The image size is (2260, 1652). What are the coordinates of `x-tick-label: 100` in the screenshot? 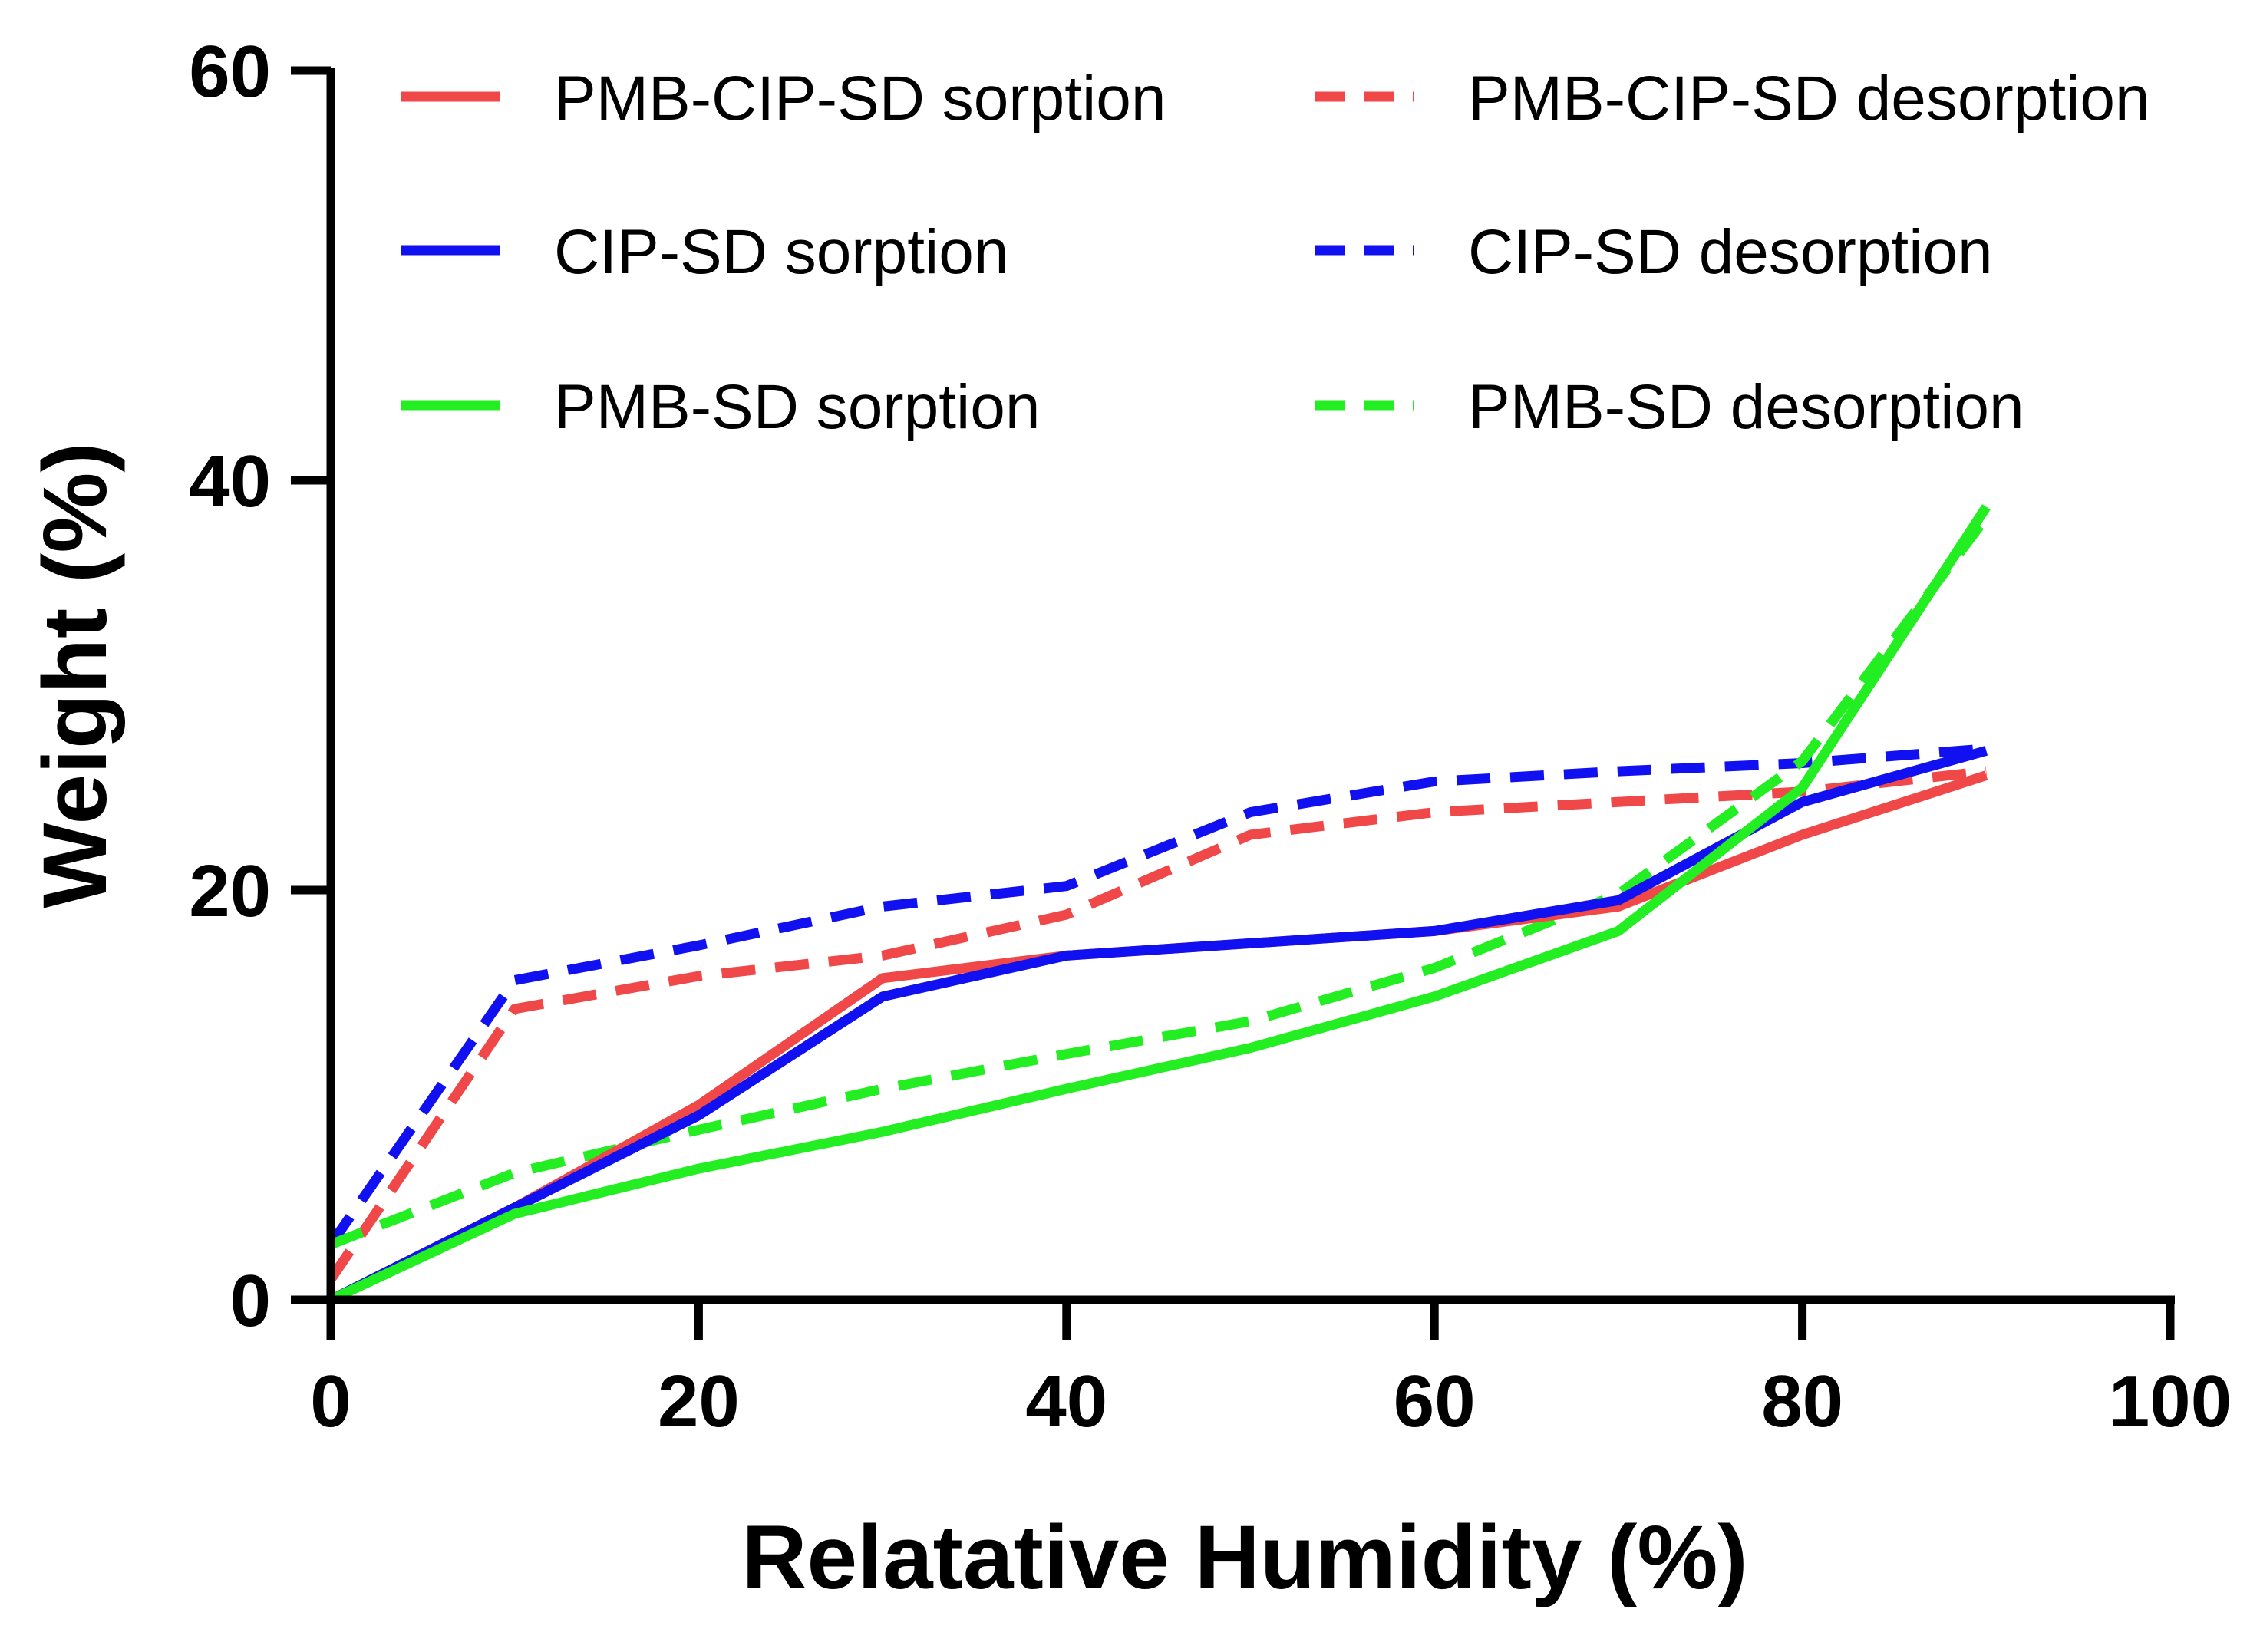 It's located at (2170, 1401).